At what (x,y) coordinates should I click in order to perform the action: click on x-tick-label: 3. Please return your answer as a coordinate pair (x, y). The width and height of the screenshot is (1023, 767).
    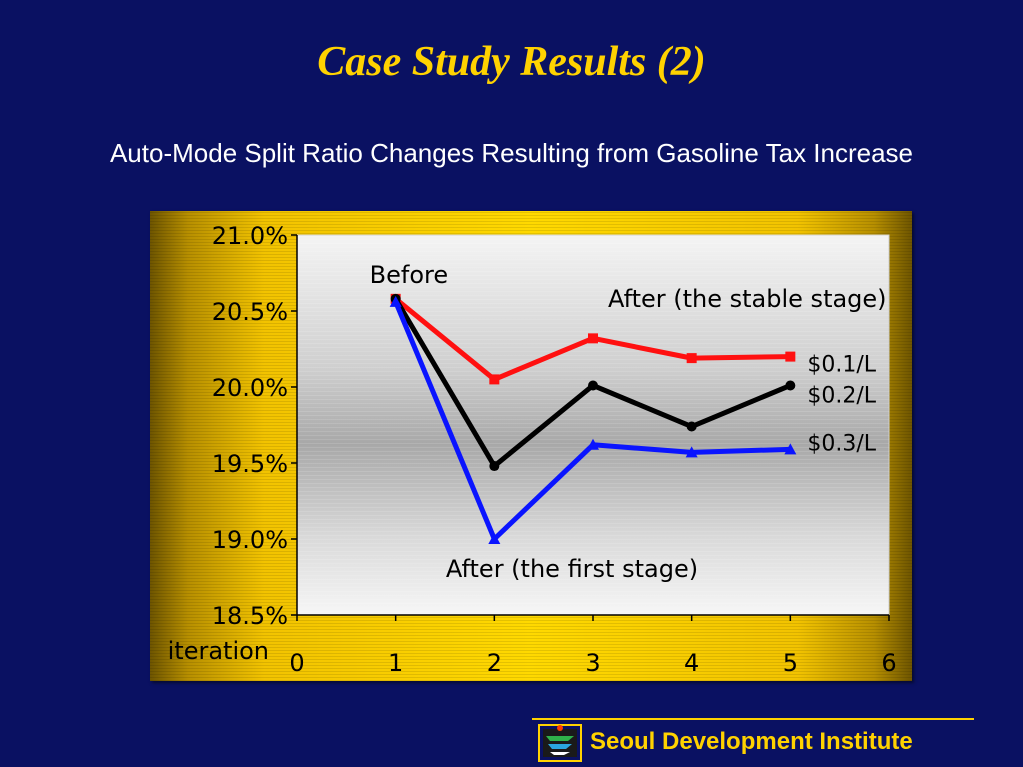
    Looking at the image, I should click on (592, 663).